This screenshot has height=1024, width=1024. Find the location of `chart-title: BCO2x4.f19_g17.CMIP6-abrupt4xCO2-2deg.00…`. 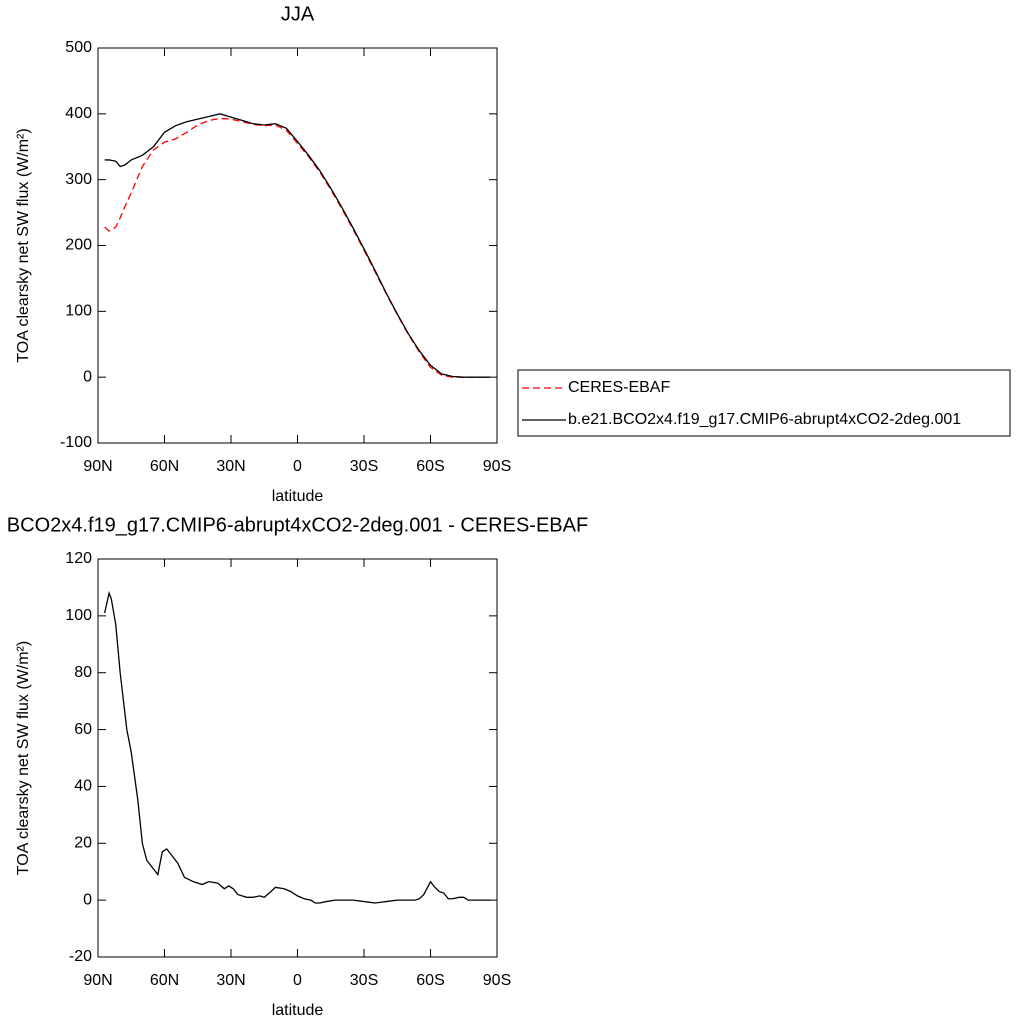

chart-title: BCO2x4.f19_g17.CMIP6-abrupt4xCO2-2deg.00… is located at coordinates (297, 525).